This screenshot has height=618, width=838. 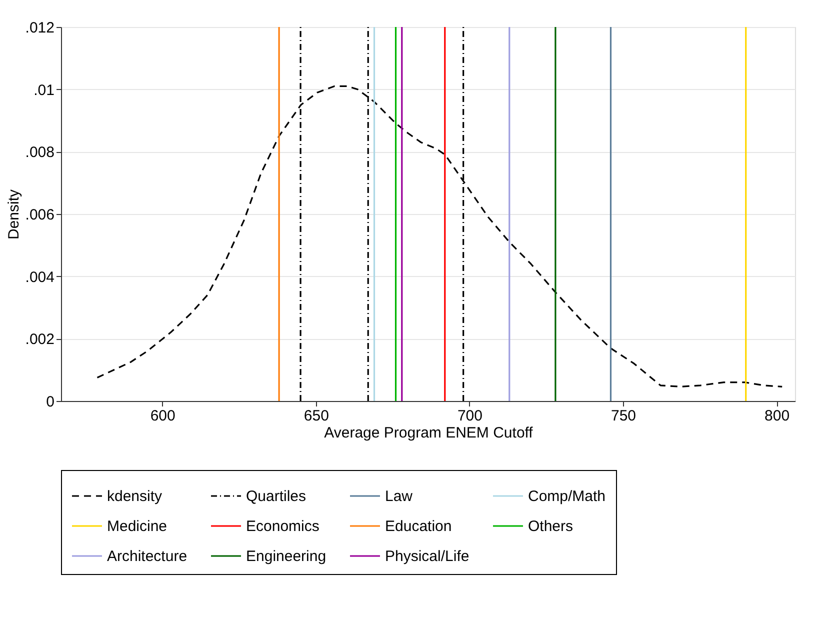 What do you see at coordinates (551, 526) in the screenshot?
I see `legend-label: Others` at bounding box center [551, 526].